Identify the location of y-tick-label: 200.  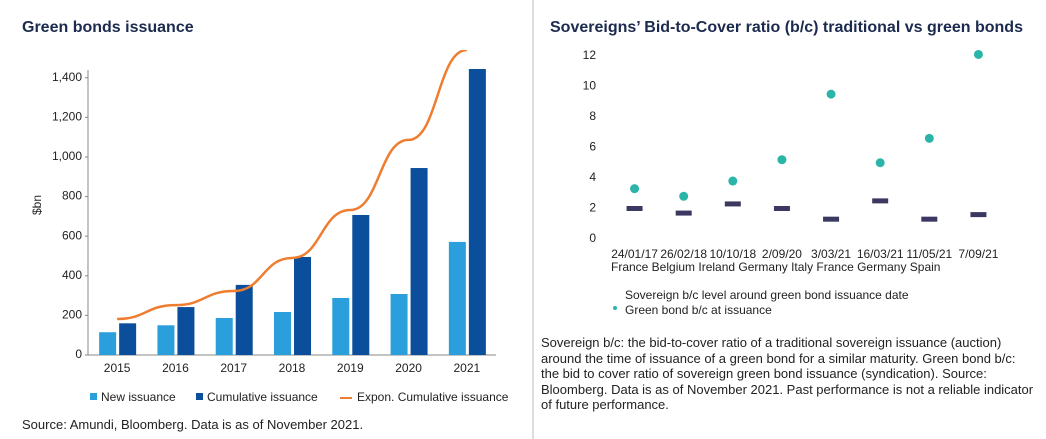
(72, 315).